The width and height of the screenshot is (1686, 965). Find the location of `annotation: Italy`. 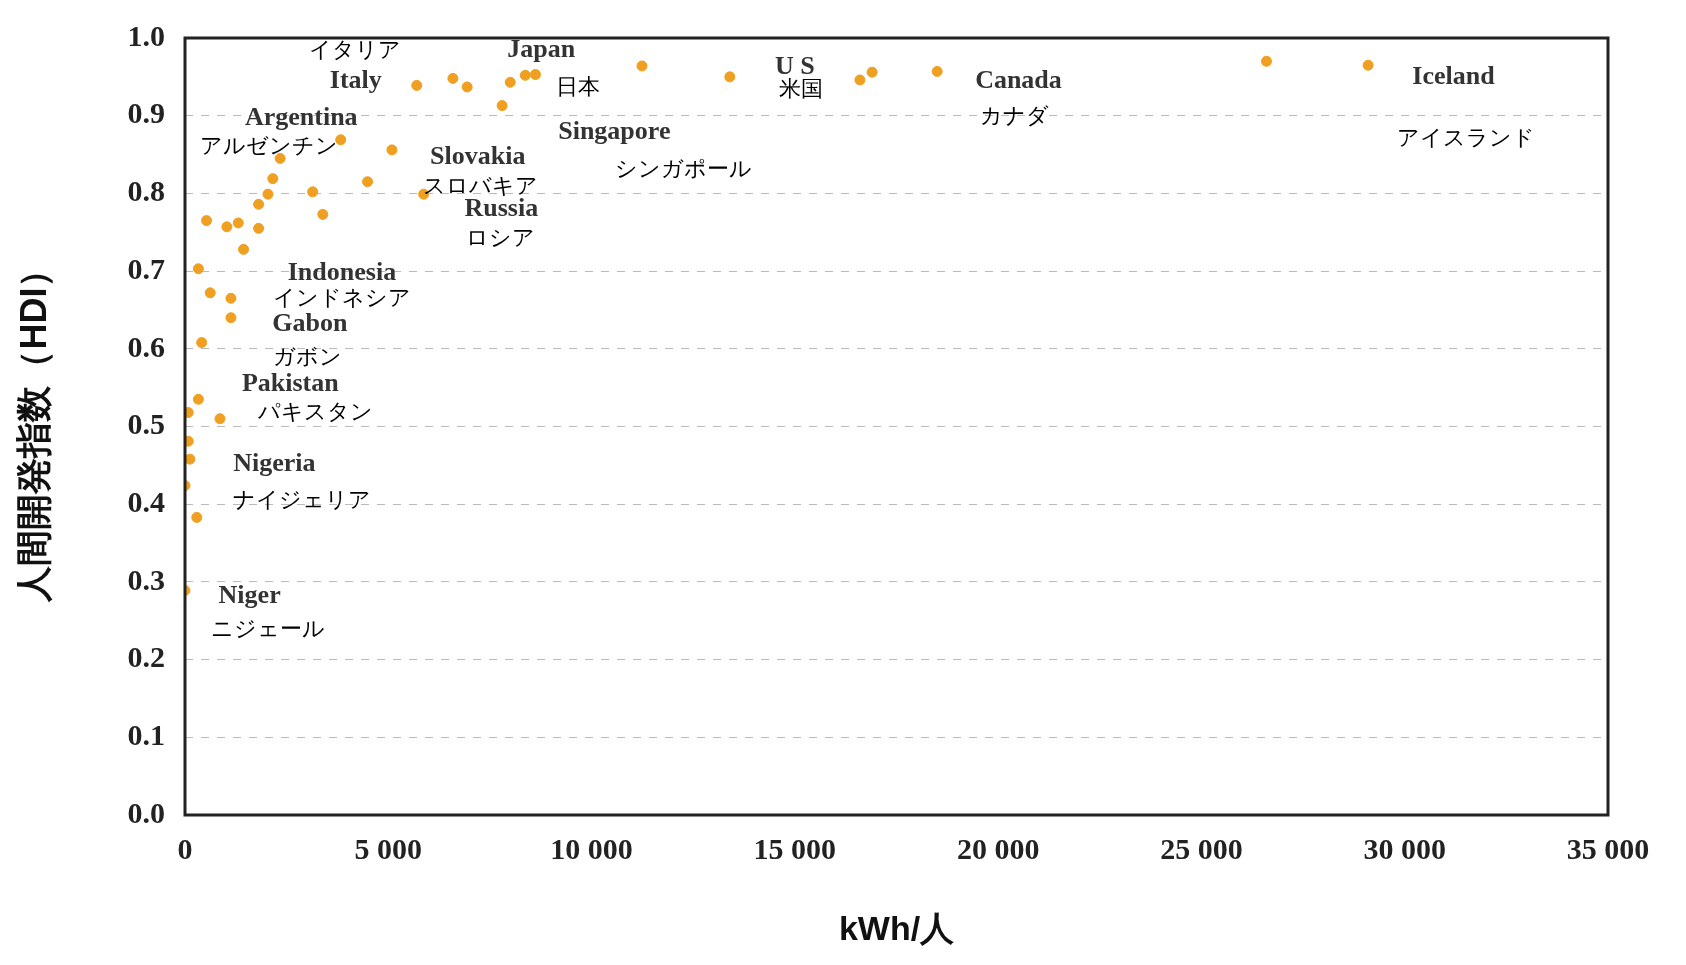

annotation: Italy is located at coordinates (355, 80).